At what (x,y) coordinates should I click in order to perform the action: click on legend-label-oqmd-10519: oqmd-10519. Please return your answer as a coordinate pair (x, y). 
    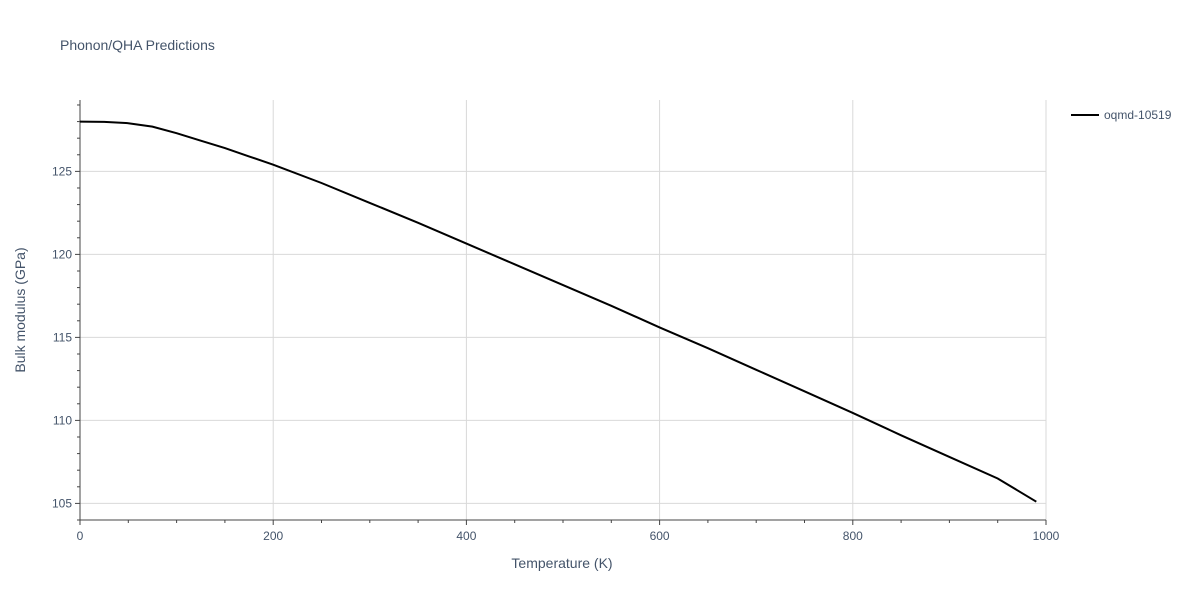
    Looking at the image, I should click on (1138, 115).